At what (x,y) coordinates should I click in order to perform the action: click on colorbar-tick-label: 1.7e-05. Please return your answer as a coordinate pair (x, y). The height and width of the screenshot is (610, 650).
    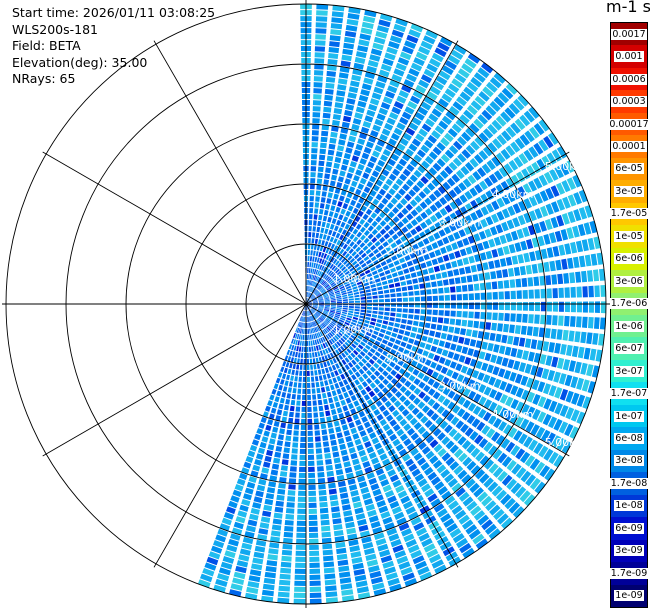
    Looking at the image, I should click on (629, 214).